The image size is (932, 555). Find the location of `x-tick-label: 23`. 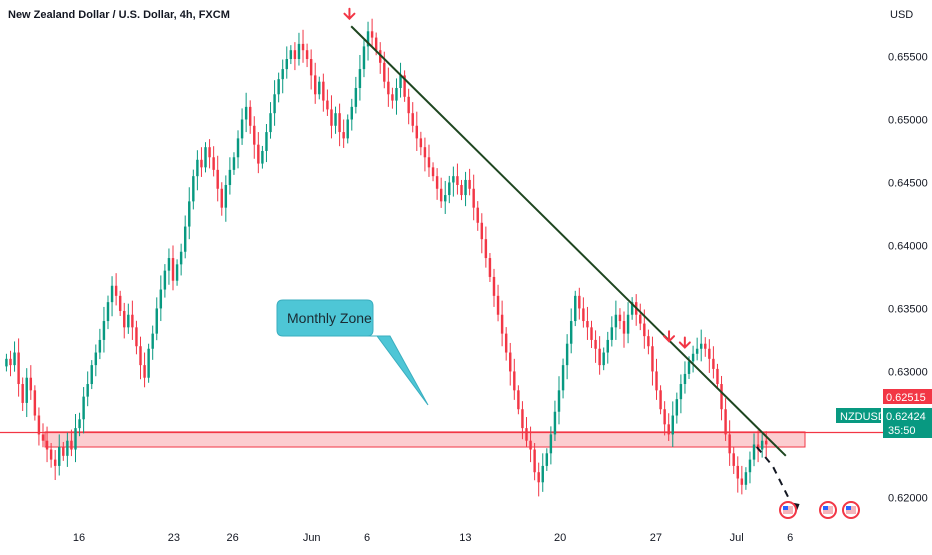

x-tick-label: 23 is located at coordinates (174, 538).